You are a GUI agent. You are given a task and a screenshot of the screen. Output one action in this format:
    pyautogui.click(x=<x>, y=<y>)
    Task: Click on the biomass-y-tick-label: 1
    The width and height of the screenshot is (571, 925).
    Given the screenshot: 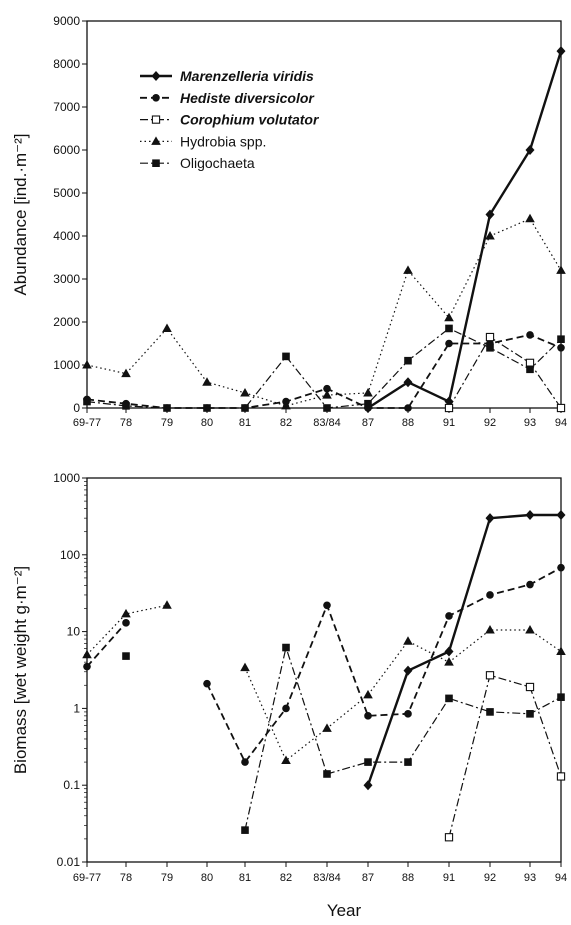 What is the action you would take?
    pyautogui.click(x=76, y=708)
    